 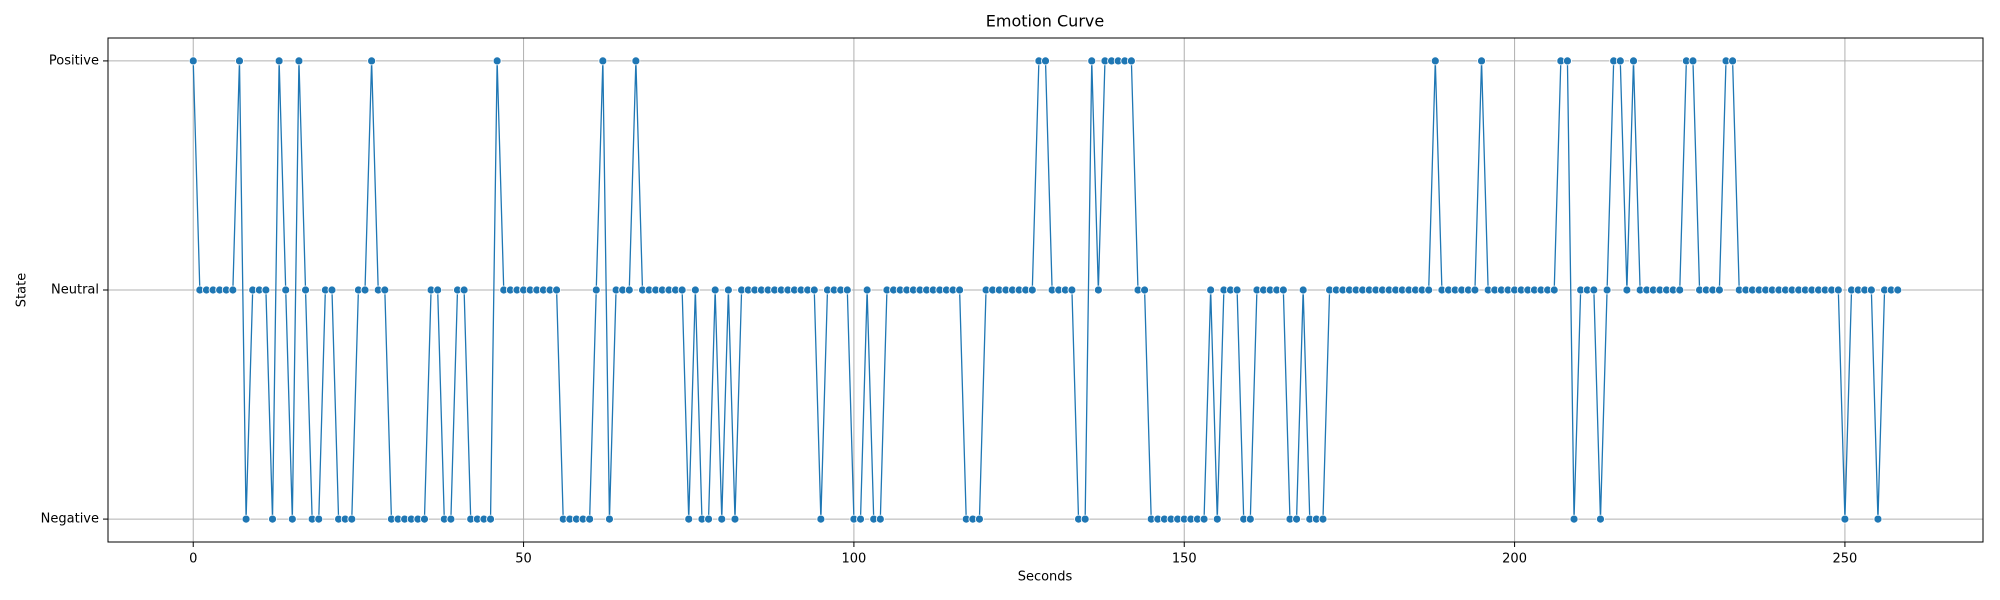 What do you see at coordinates (70, 519) in the screenshot?
I see `y-tick-label: Negative` at bounding box center [70, 519].